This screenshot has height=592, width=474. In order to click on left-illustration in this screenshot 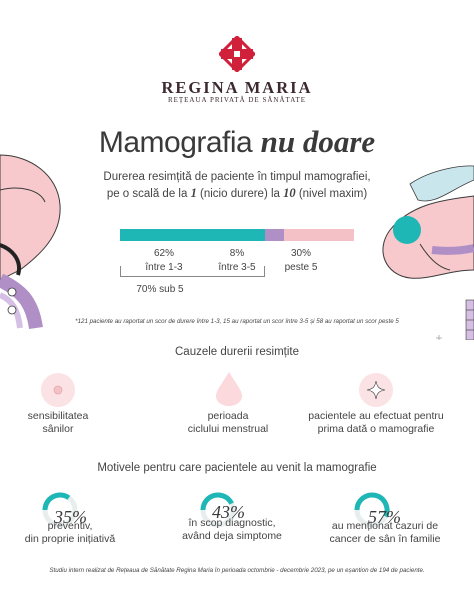, I will do `click(30, 242)`.